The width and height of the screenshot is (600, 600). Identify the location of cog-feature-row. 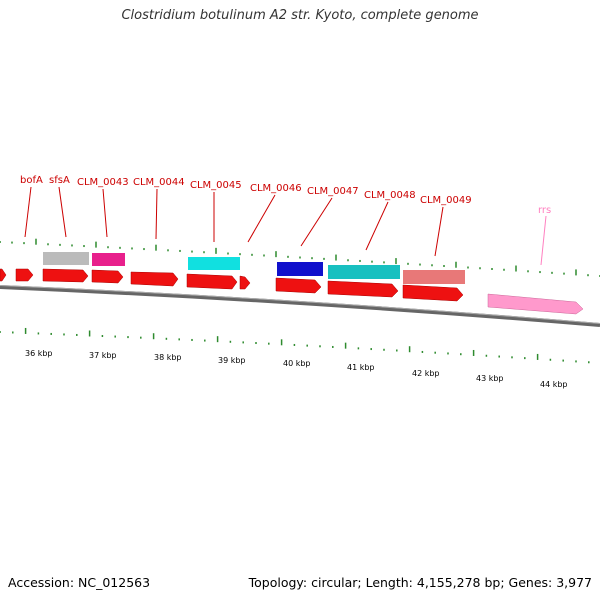
(254, 268).